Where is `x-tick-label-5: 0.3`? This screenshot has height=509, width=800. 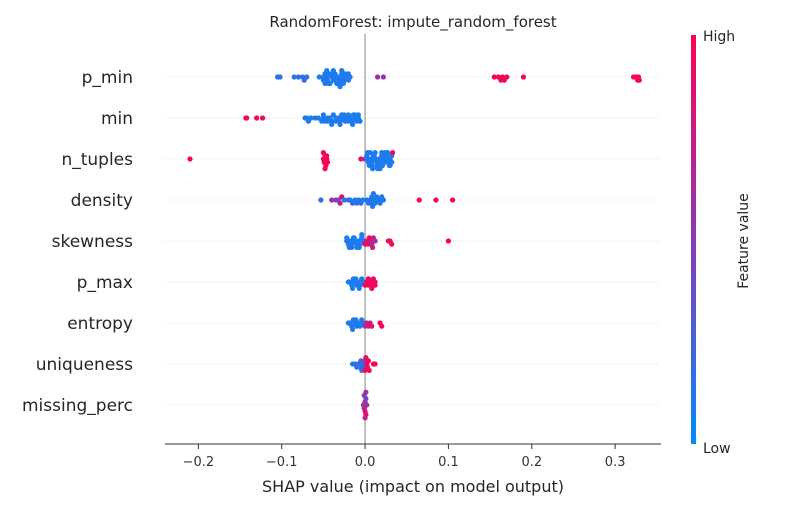 x-tick-label-5: 0.3 is located at coordinates (615, 462).